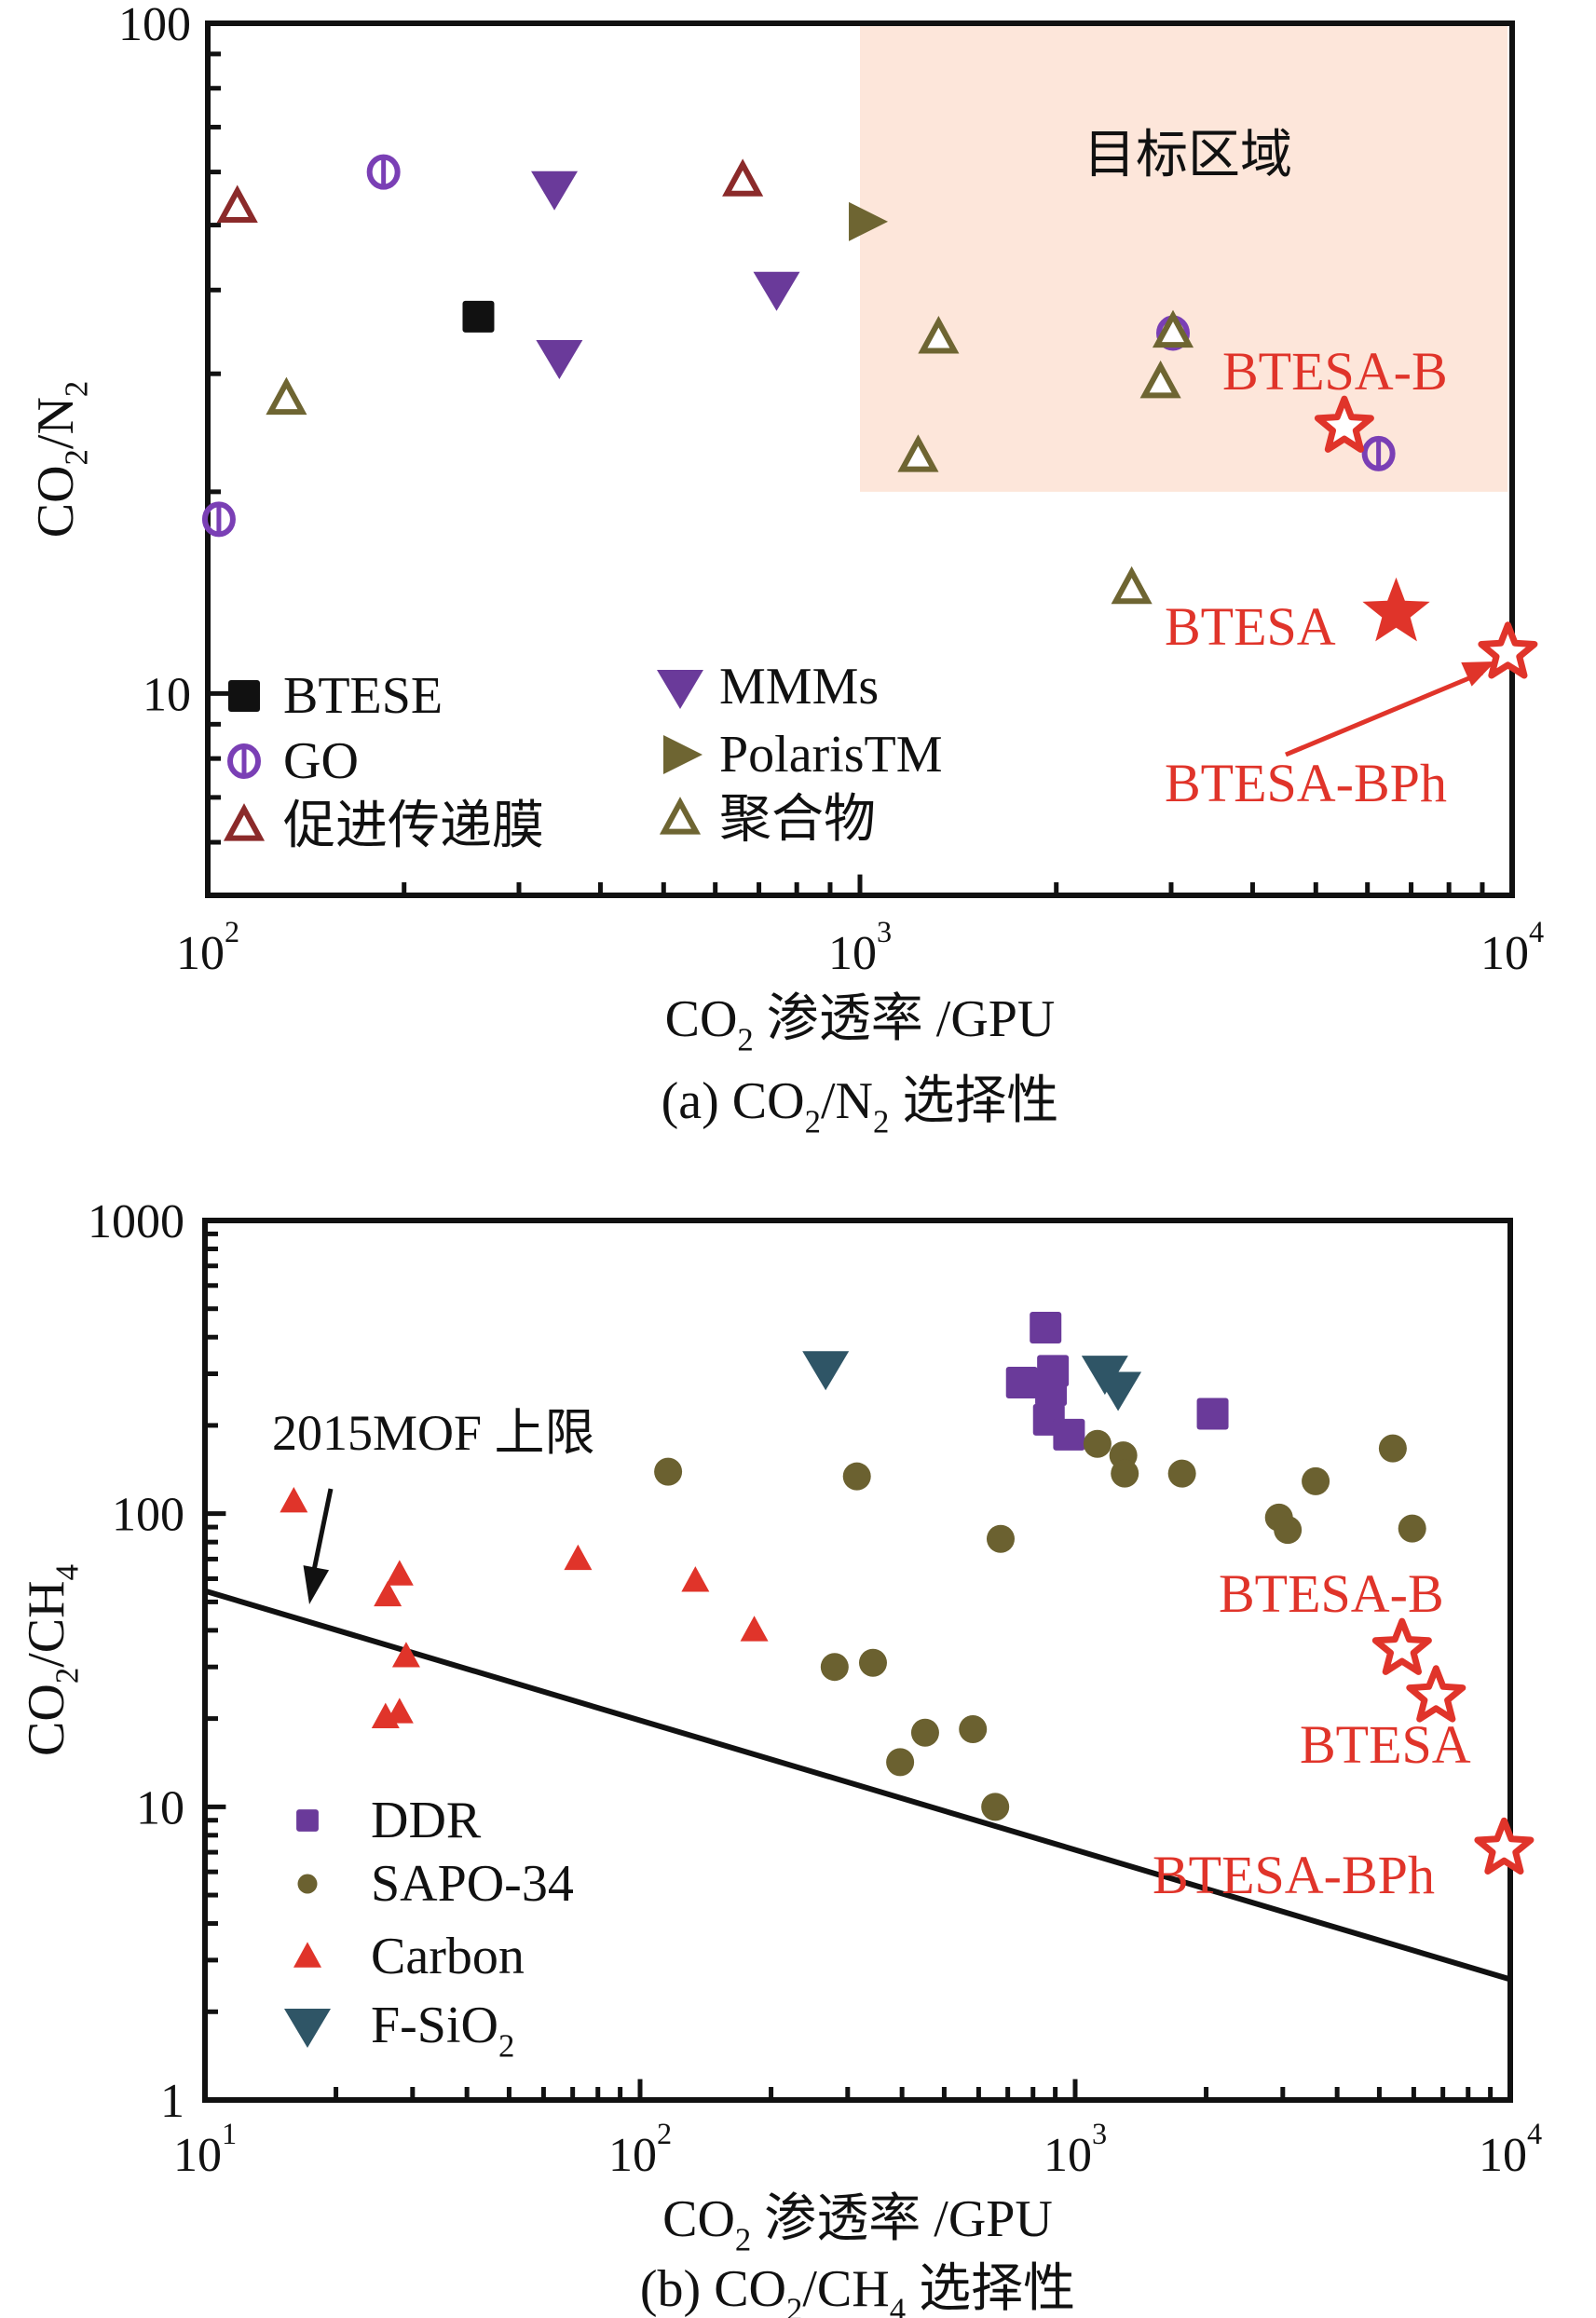 This screenshot has height=2318, width=1596. I want to click on series-ddr, so click(1117, 1381).